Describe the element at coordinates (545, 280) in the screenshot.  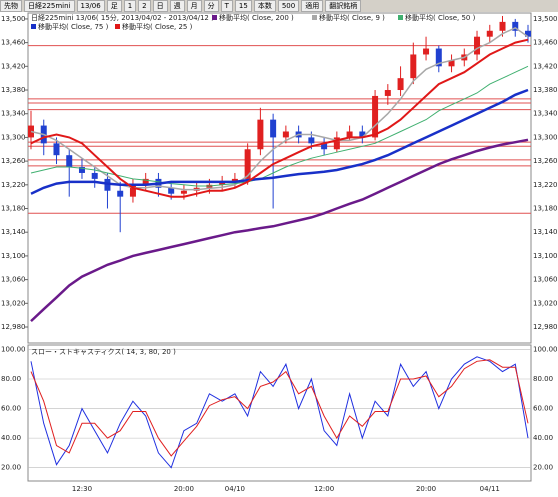
I see `y-tick-label: 13,060` at that location.